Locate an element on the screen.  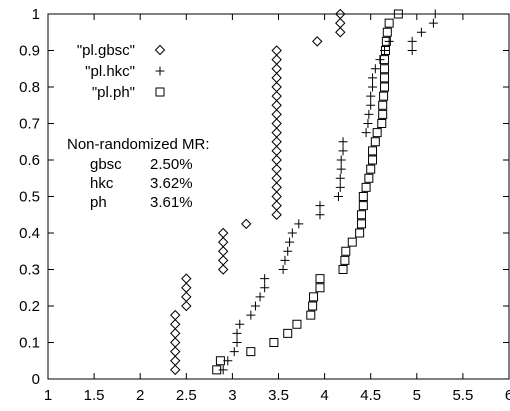
y-tick-label: 0.6 is located at coordinates (29, 160).